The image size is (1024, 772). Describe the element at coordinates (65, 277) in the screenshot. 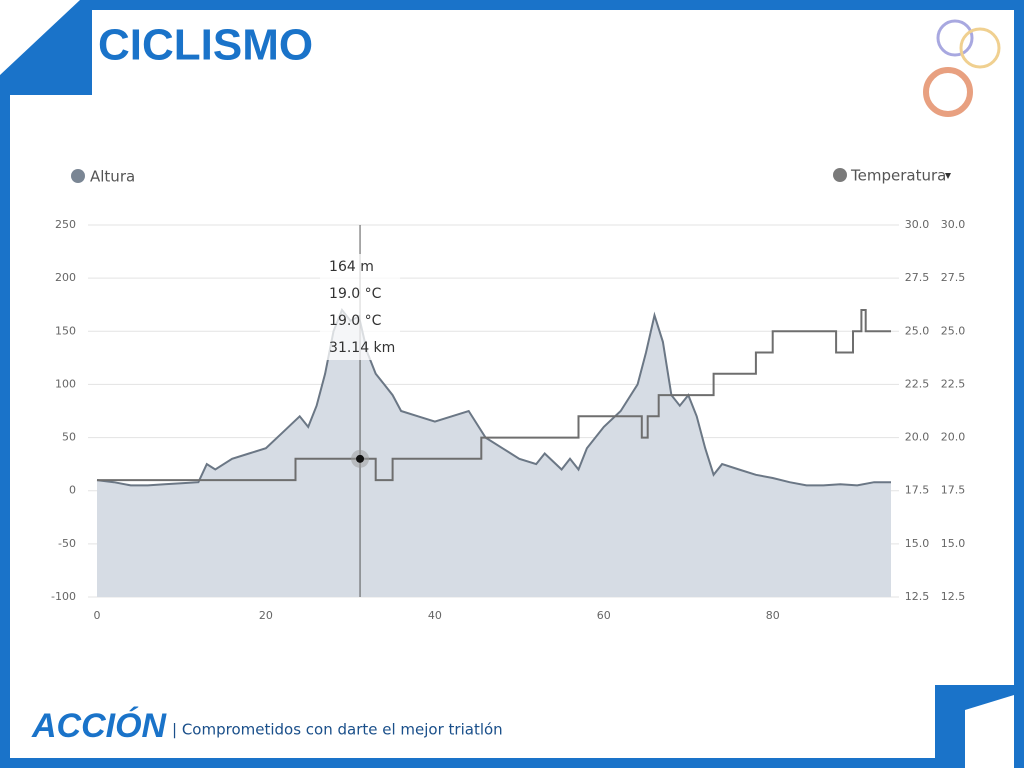

I see `y-tick-label: 200` at that location.